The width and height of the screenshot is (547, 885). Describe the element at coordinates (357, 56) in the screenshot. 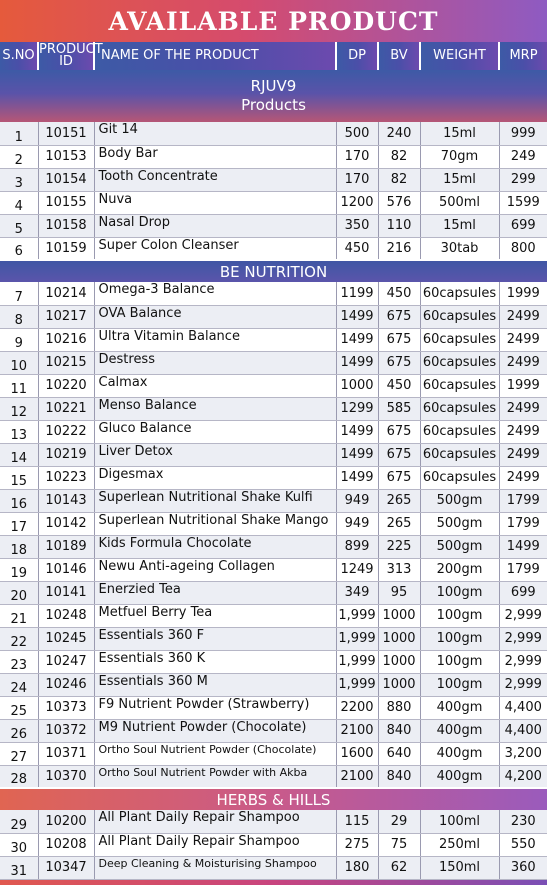

I see `header-dp: DP` at that location.